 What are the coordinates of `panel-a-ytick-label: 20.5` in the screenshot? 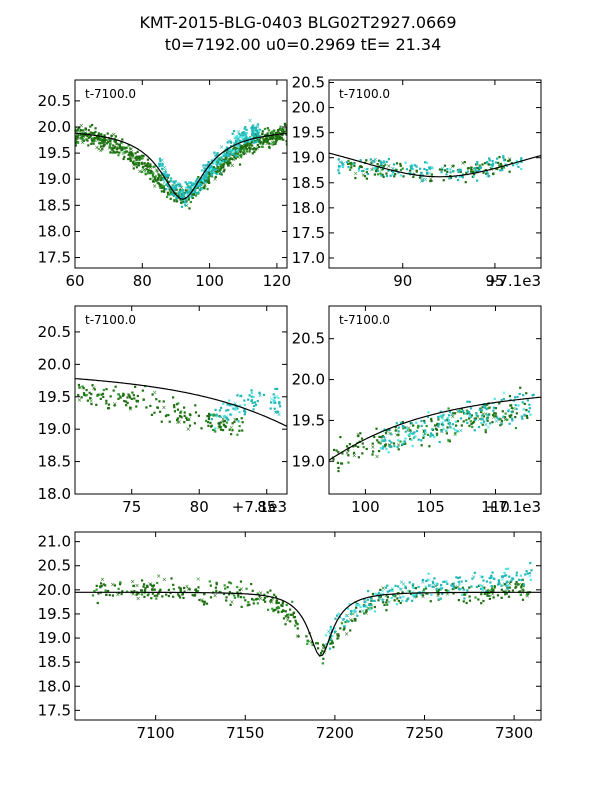 It's located at (54, 101).